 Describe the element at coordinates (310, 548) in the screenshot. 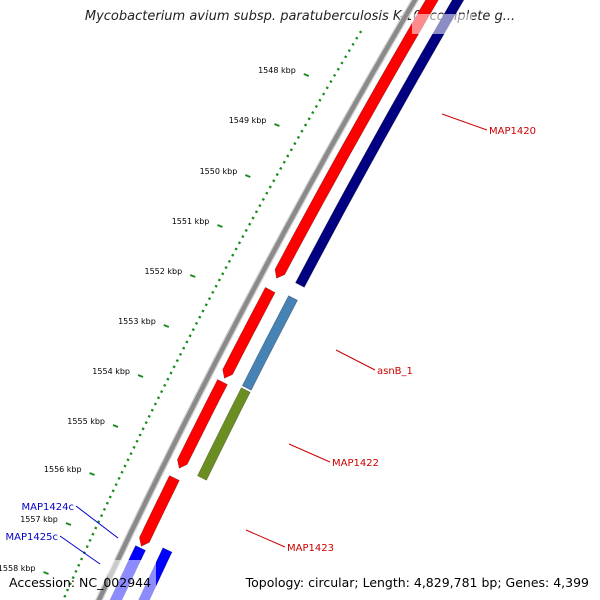

I see `gene-label-MAP1423: MAP1423` at that location.